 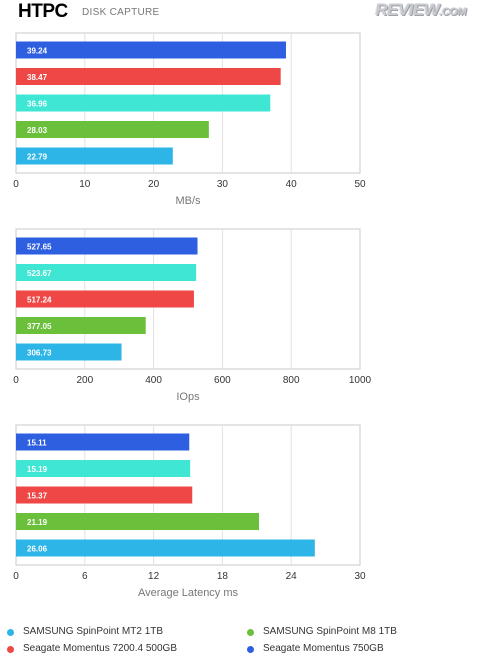 What do you see at coordinates (39, 247) in the screenshot?
I see `iops-bar-label: 527.65` at bounding box center [39, 247].